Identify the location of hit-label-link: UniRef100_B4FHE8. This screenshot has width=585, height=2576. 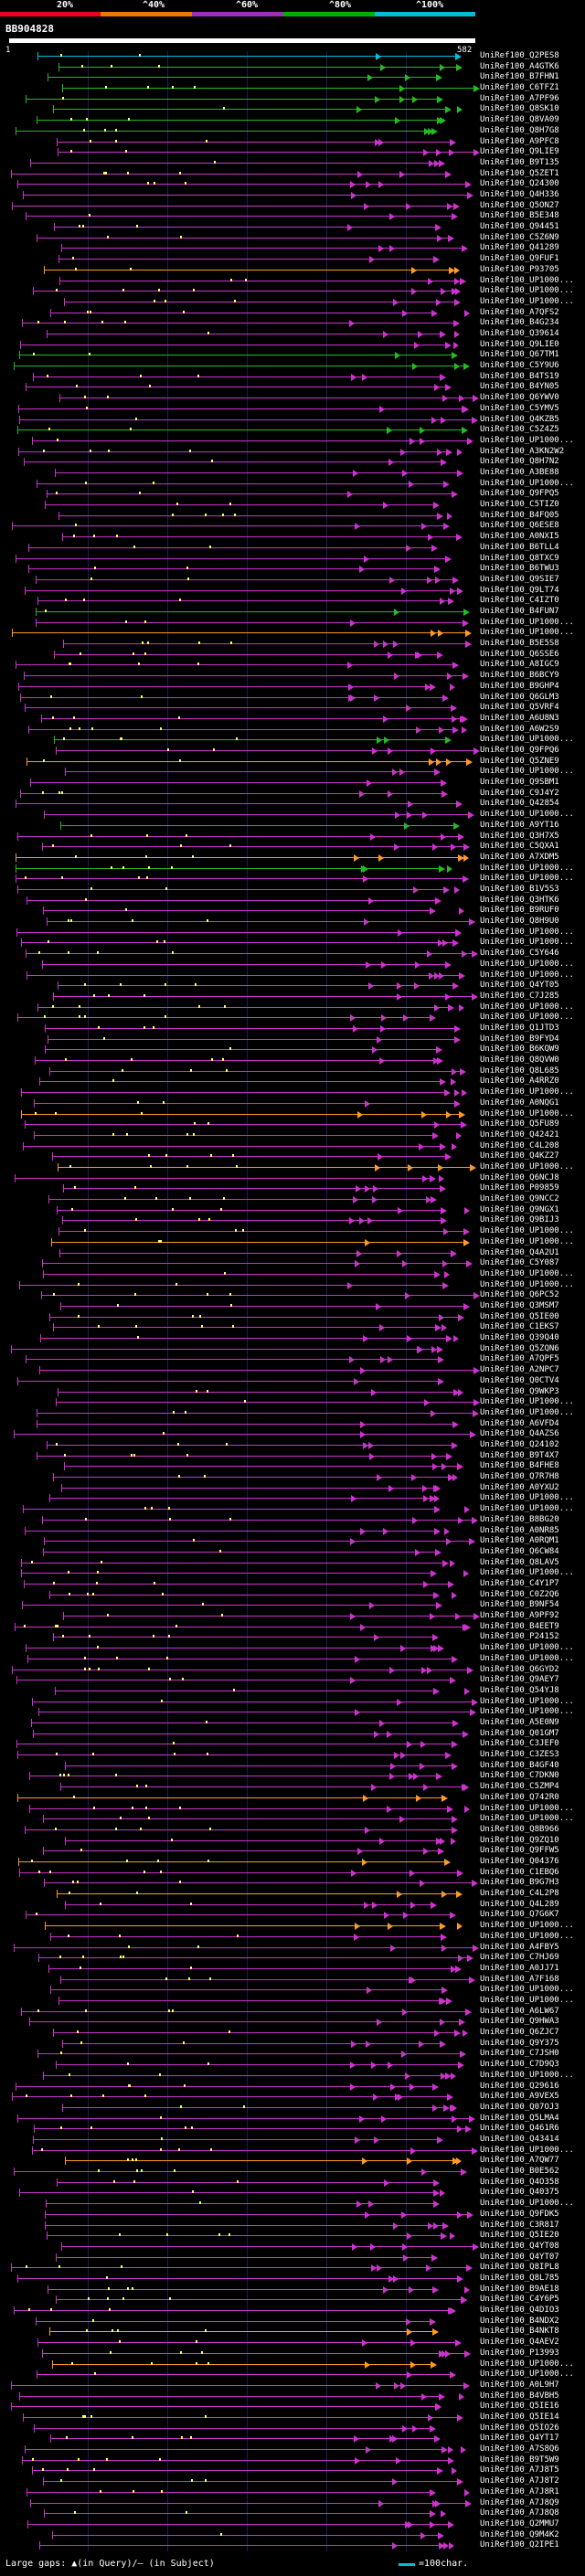
(519, 1466).